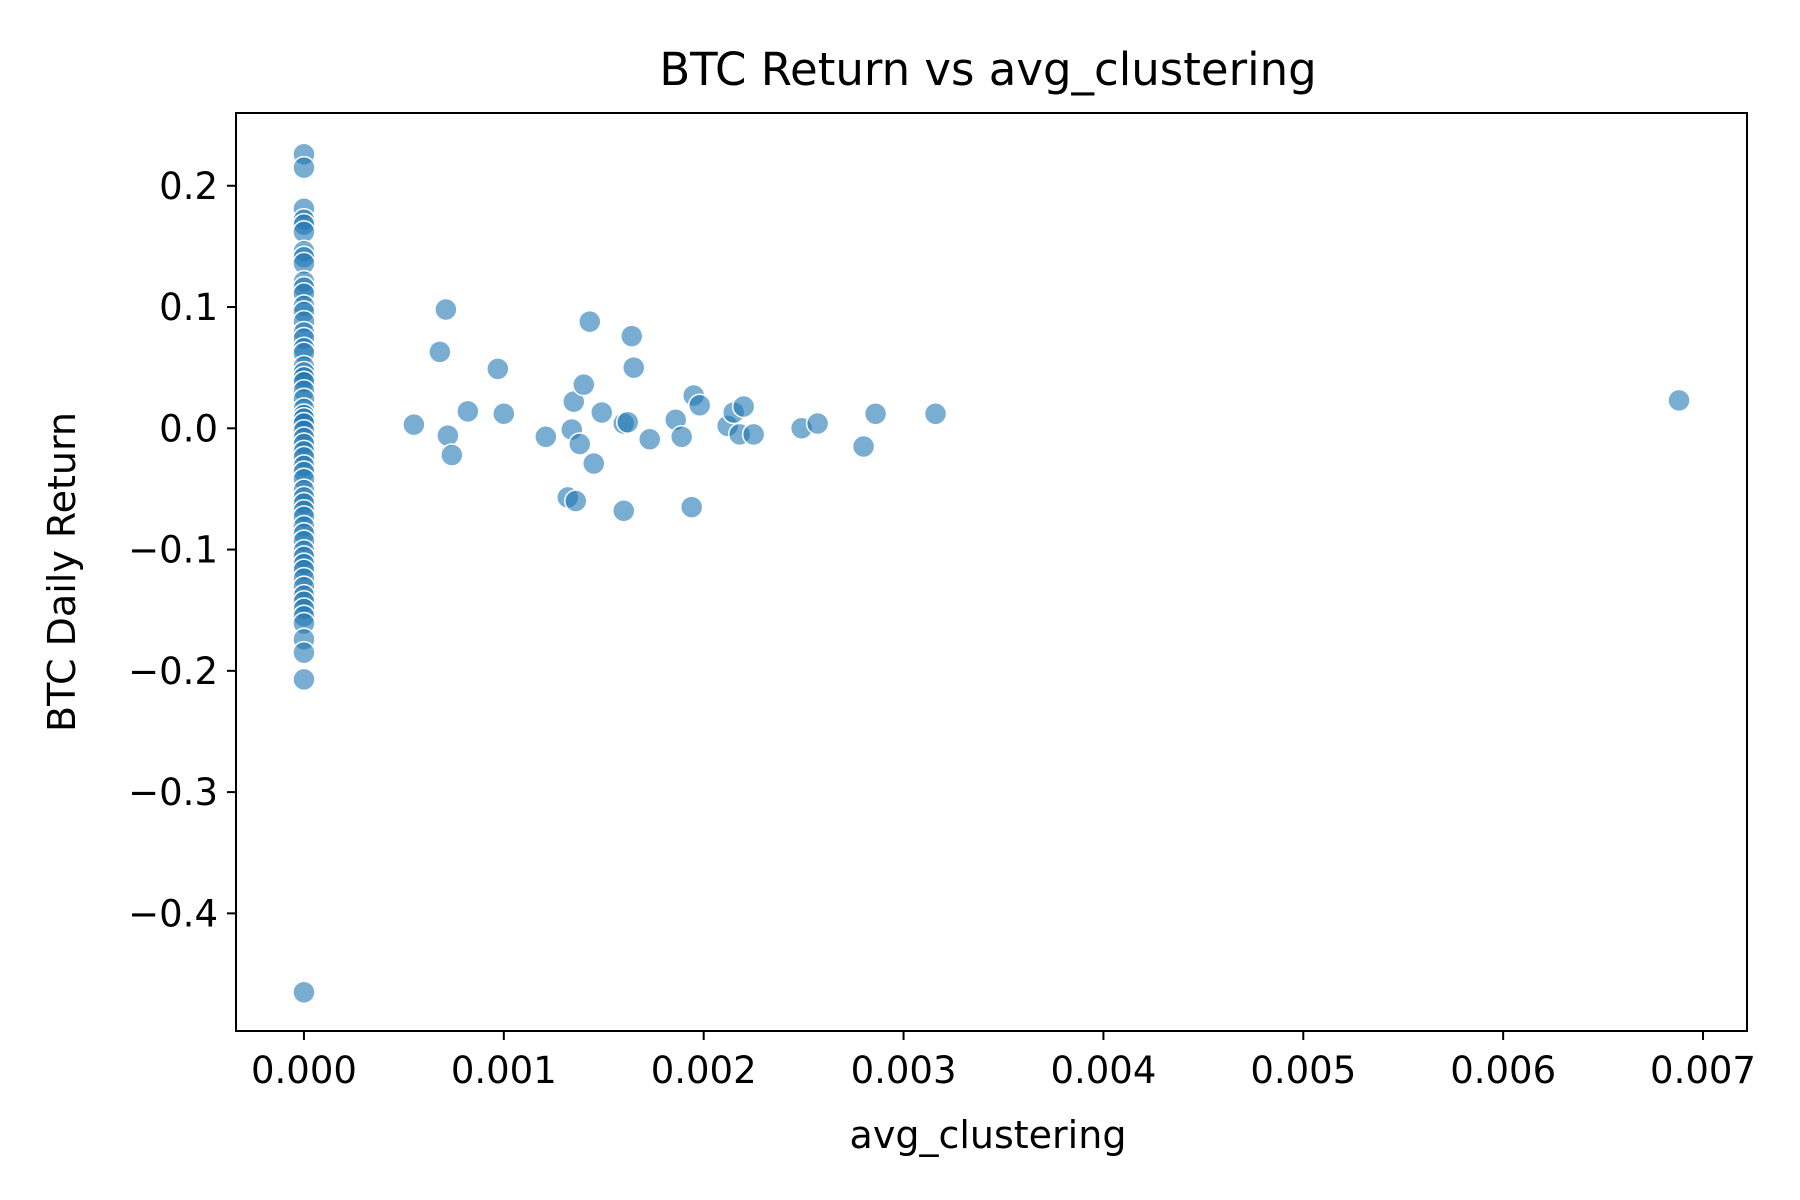  What do you see at coordinates (188, 307) in the screenshot?
I see `y-tick-label: 0.1` at bounding box center [188, 307].